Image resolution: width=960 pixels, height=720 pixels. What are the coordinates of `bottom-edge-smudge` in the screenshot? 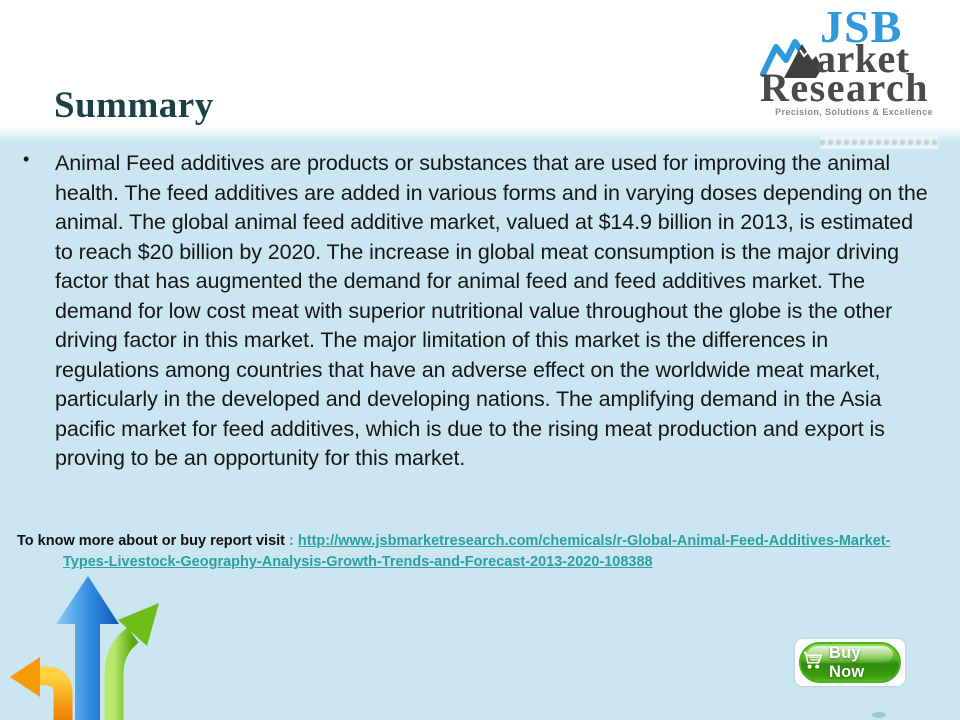 It's located at (879, 715).